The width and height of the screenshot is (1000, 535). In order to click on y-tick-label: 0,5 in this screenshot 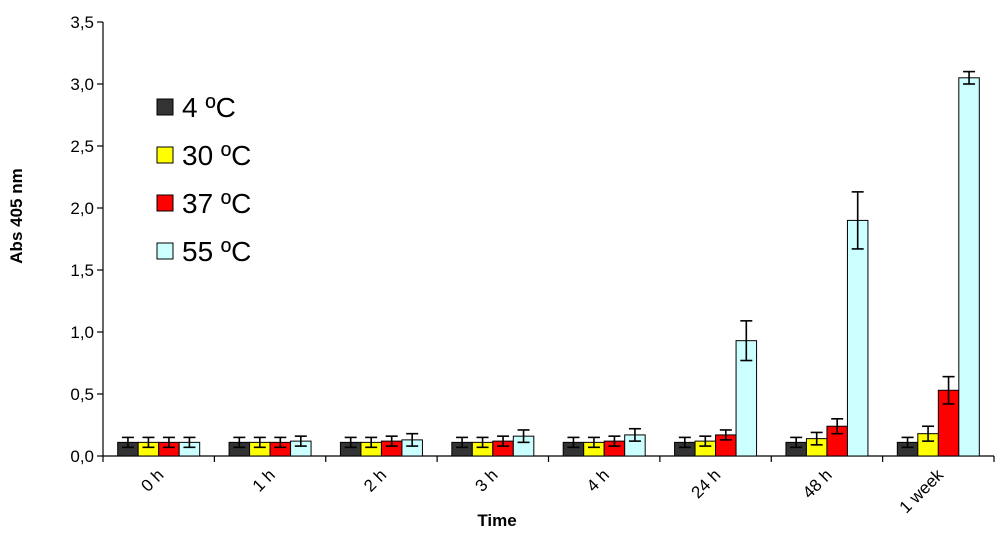, I will do `click(82, 394)`.